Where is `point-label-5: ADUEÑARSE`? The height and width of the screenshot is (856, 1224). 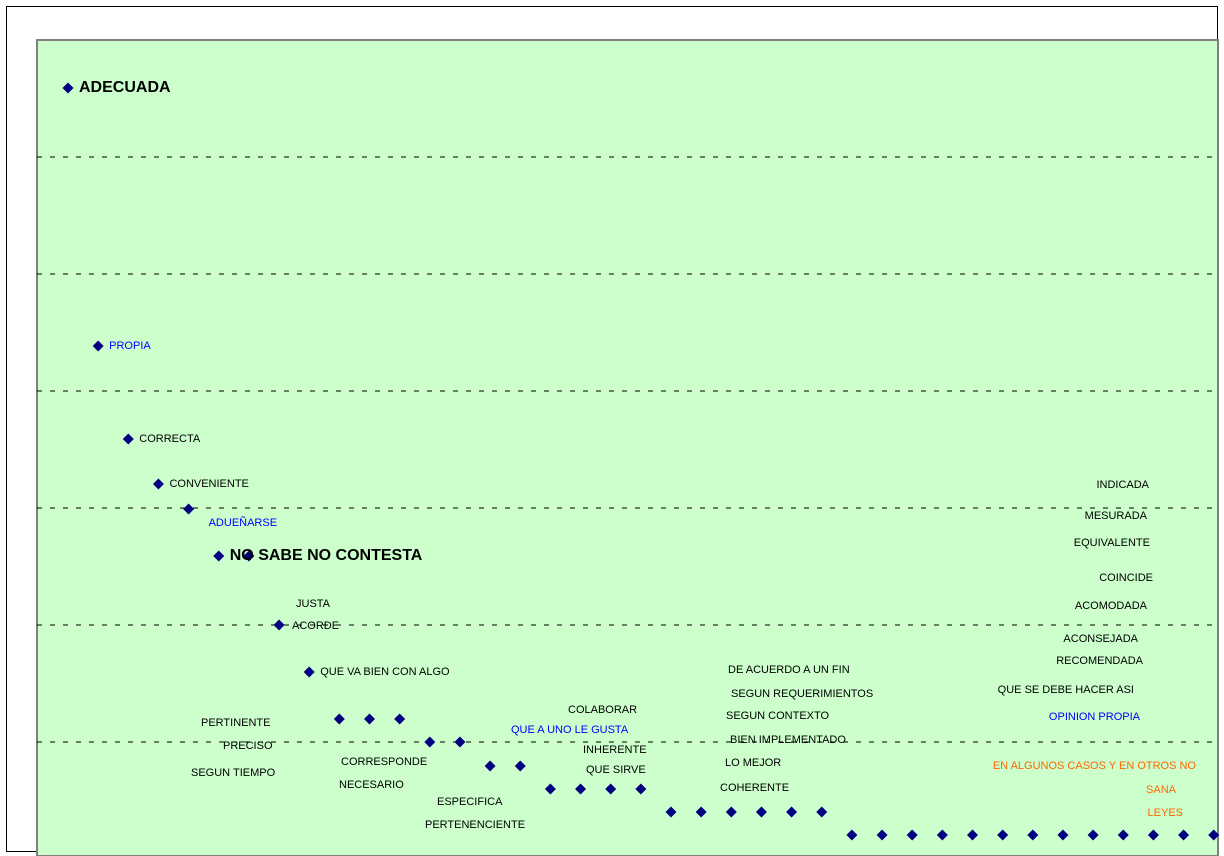 point-label-5: ADUEÑARSE is located at coordinates (243, 522).